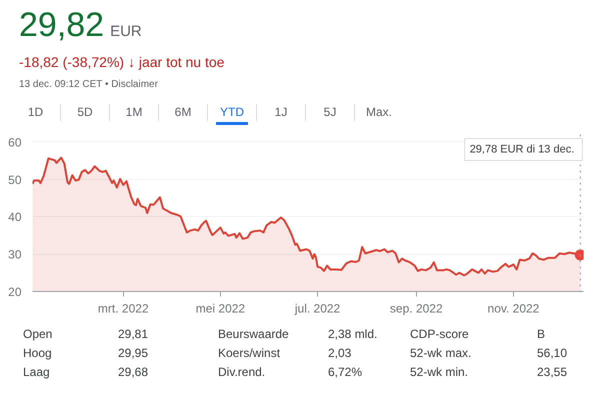 This screenshot has height=396, width=605. Describe the element at coordinates (123, 309) in the screenshot. I see `x-tick-label: mrt. 2022` at that location.